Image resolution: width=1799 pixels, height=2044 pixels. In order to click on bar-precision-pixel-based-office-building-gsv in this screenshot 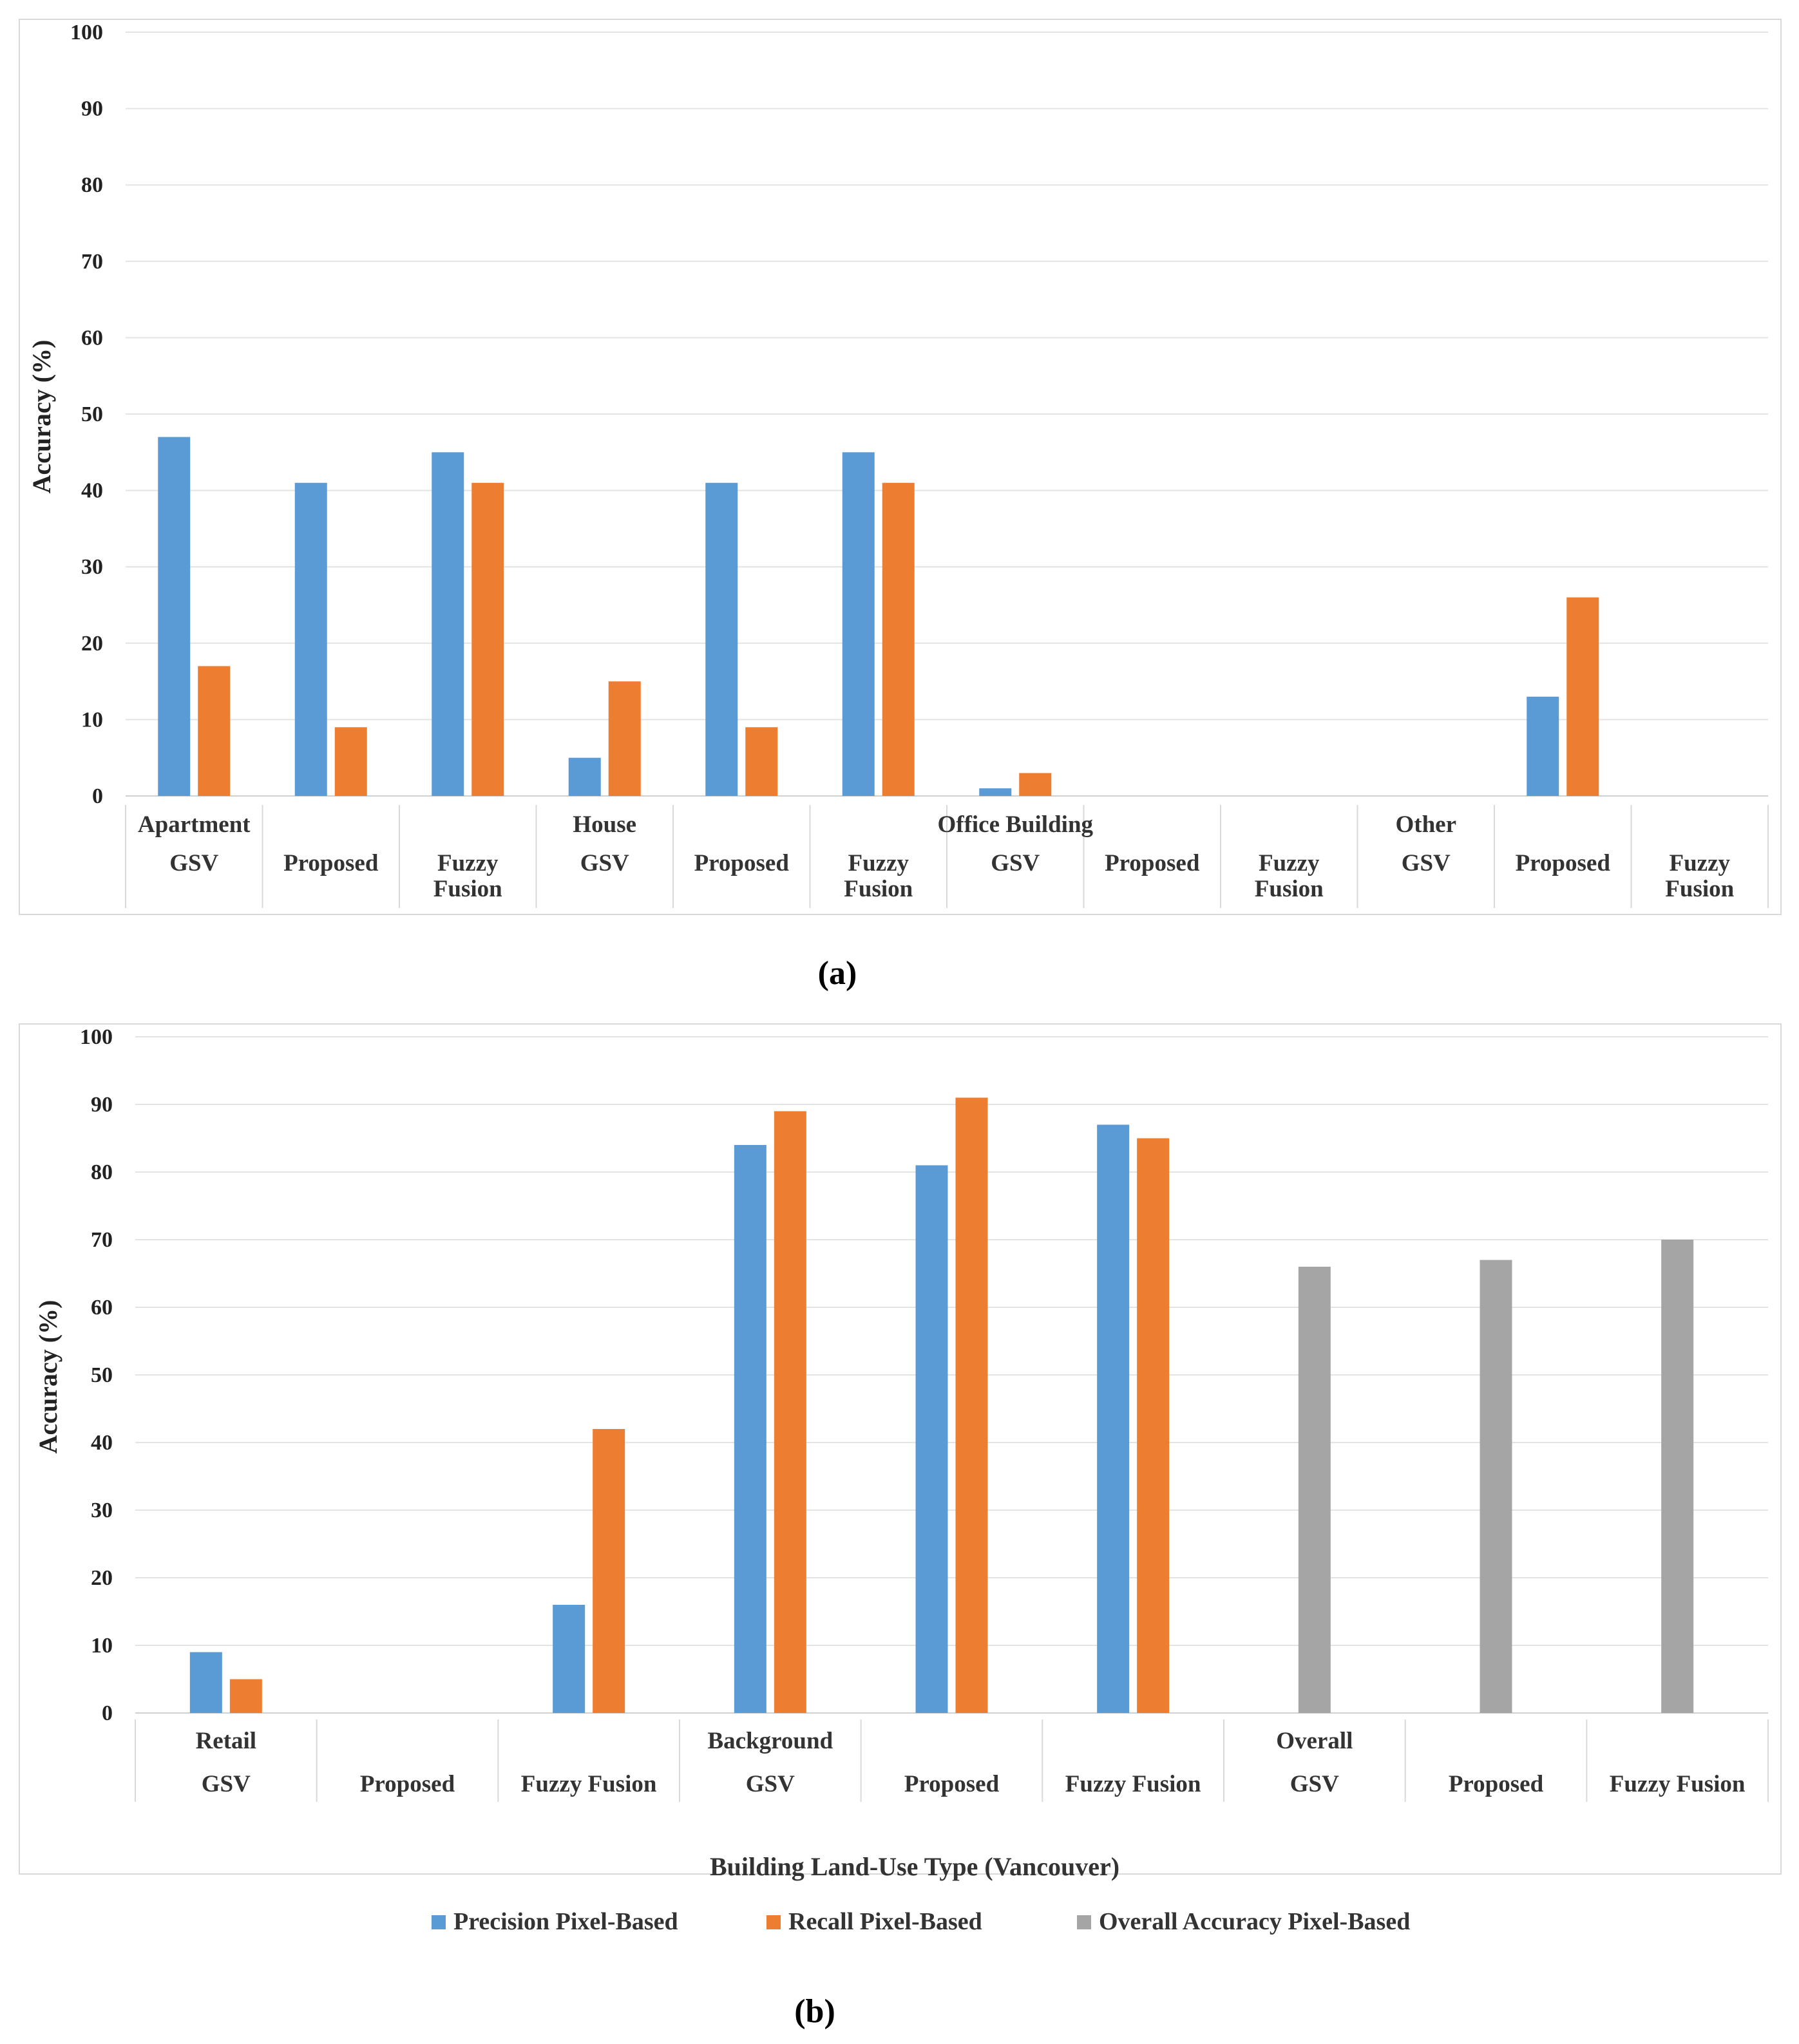, I will do `click(995, 792)`.